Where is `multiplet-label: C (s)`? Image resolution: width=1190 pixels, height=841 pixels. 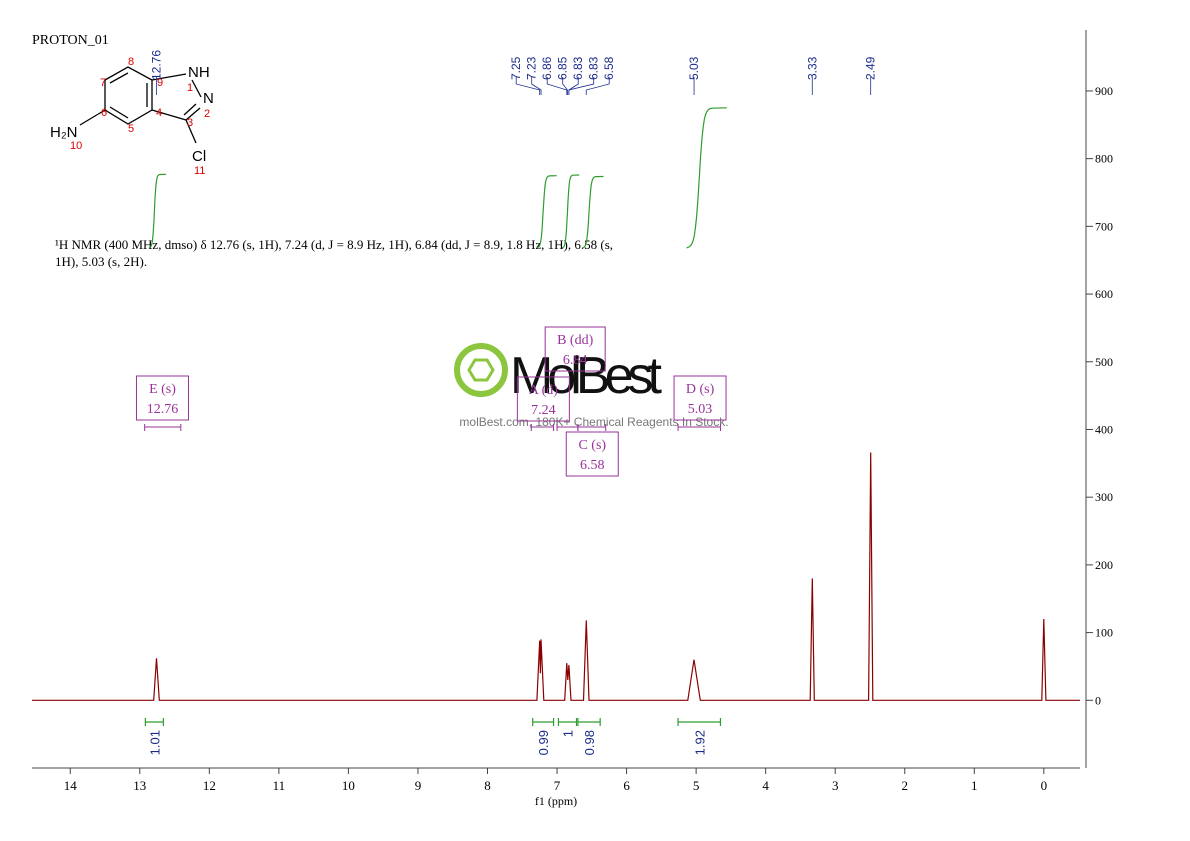
multiplet-label: C (s) is located at coordinates (592, 445).